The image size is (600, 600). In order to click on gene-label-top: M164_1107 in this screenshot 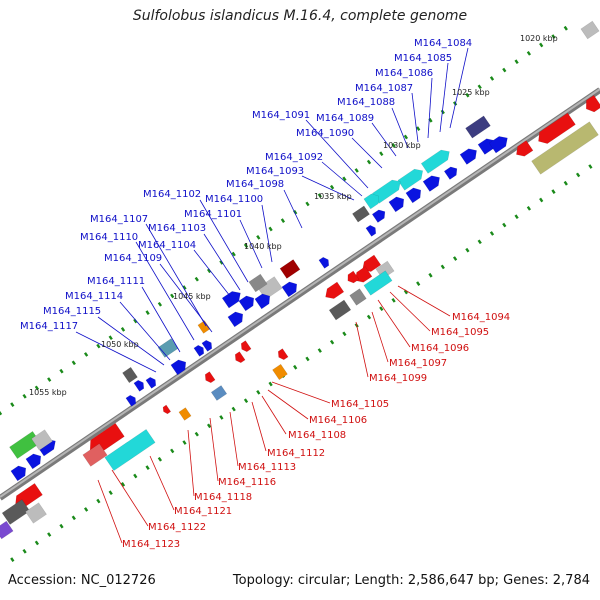, I will do `click(119, 219)`.